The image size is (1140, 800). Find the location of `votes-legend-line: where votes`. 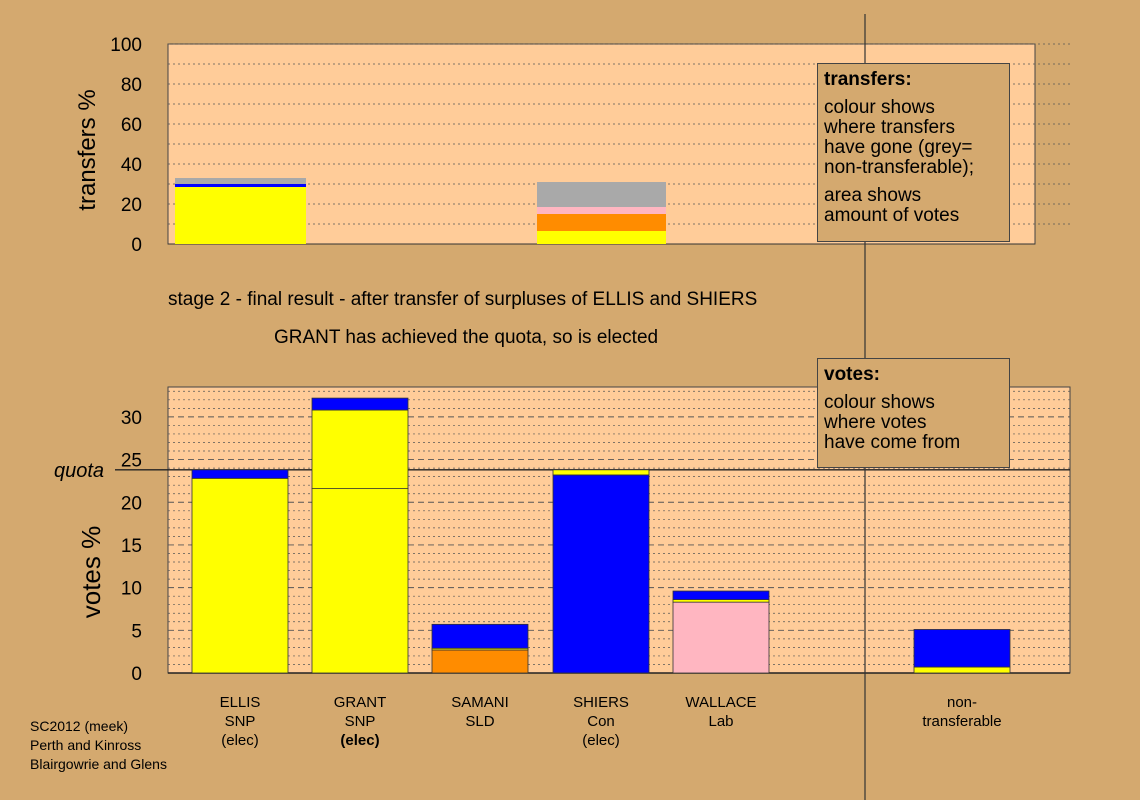

votes-legend-line: where votes is located at coordinates (875, 422).